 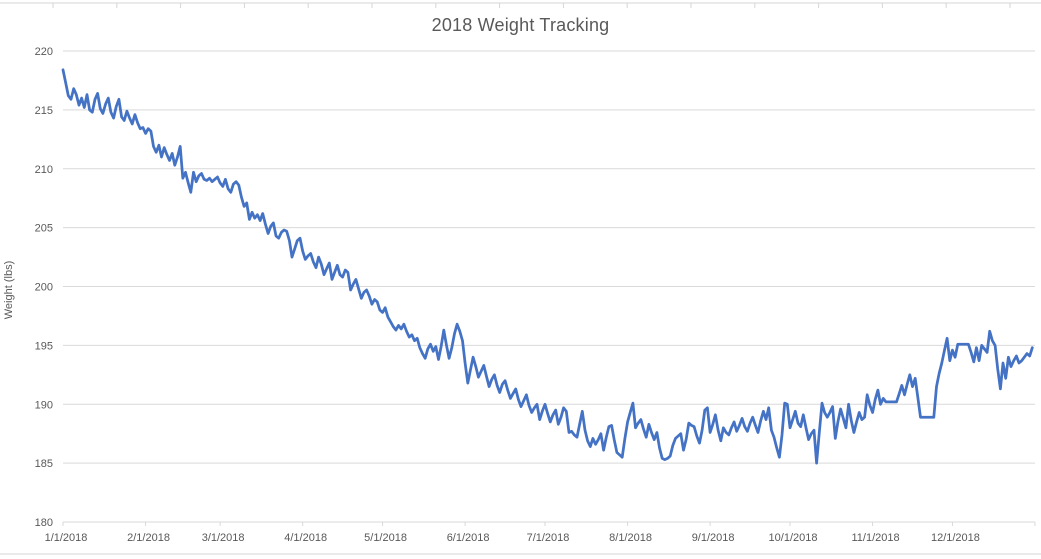 What do you see at coordinates (44, 346) in the screenshot?
I see `y-tick-label: 195` at bounding box center [44, 346].